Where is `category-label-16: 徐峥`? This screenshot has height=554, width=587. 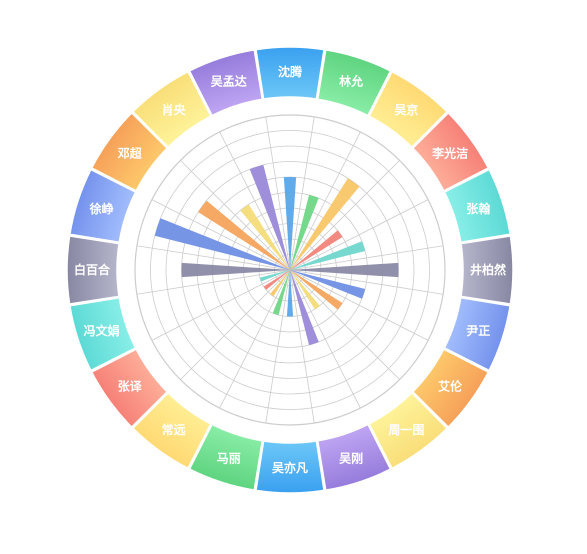 category-label-16: 徐峥 is located at coordinates (101, 208).